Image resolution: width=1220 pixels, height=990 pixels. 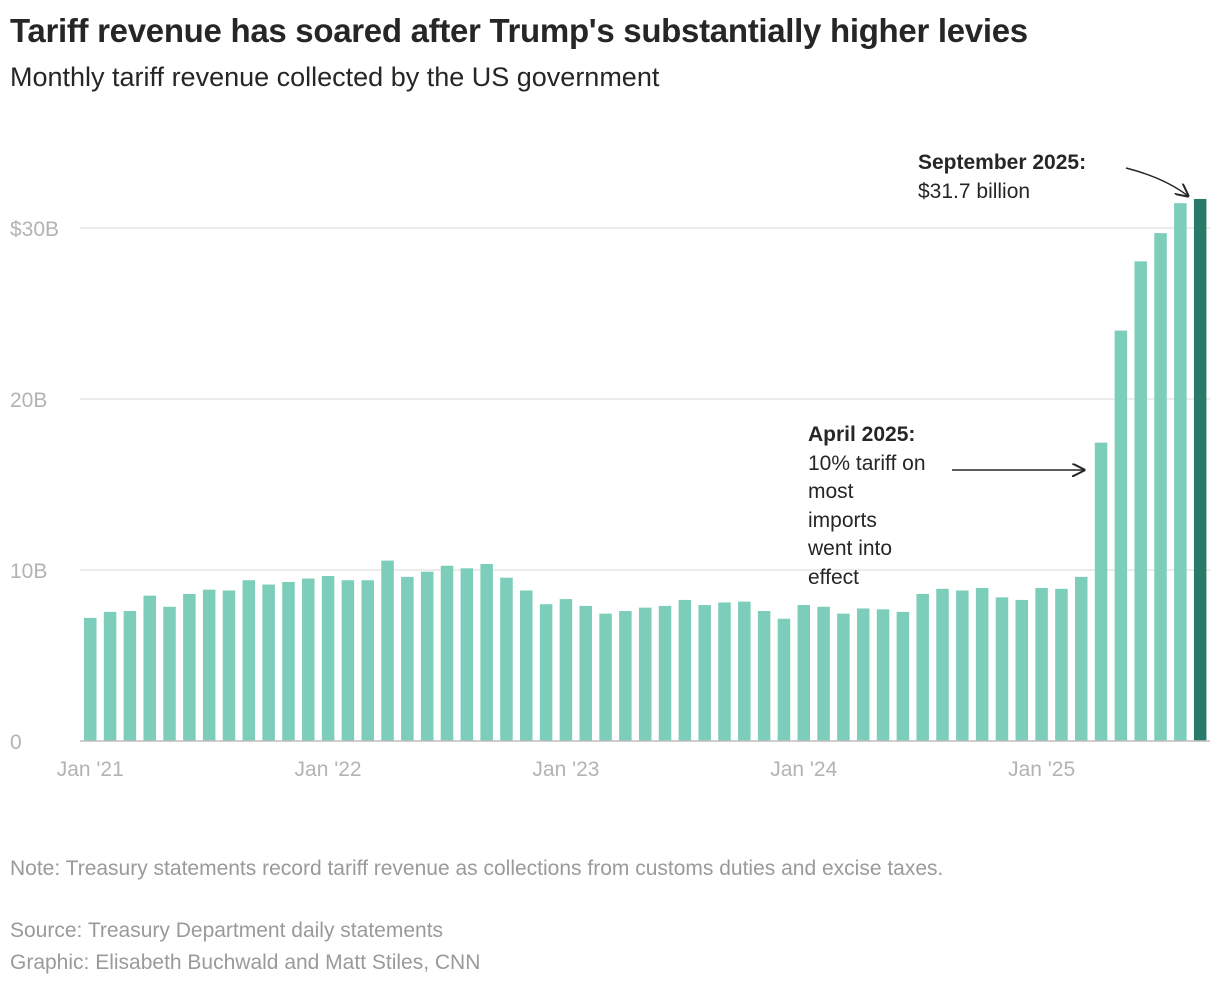 I want to click on y-tick-label: $30B, so click(x=34, y=229).